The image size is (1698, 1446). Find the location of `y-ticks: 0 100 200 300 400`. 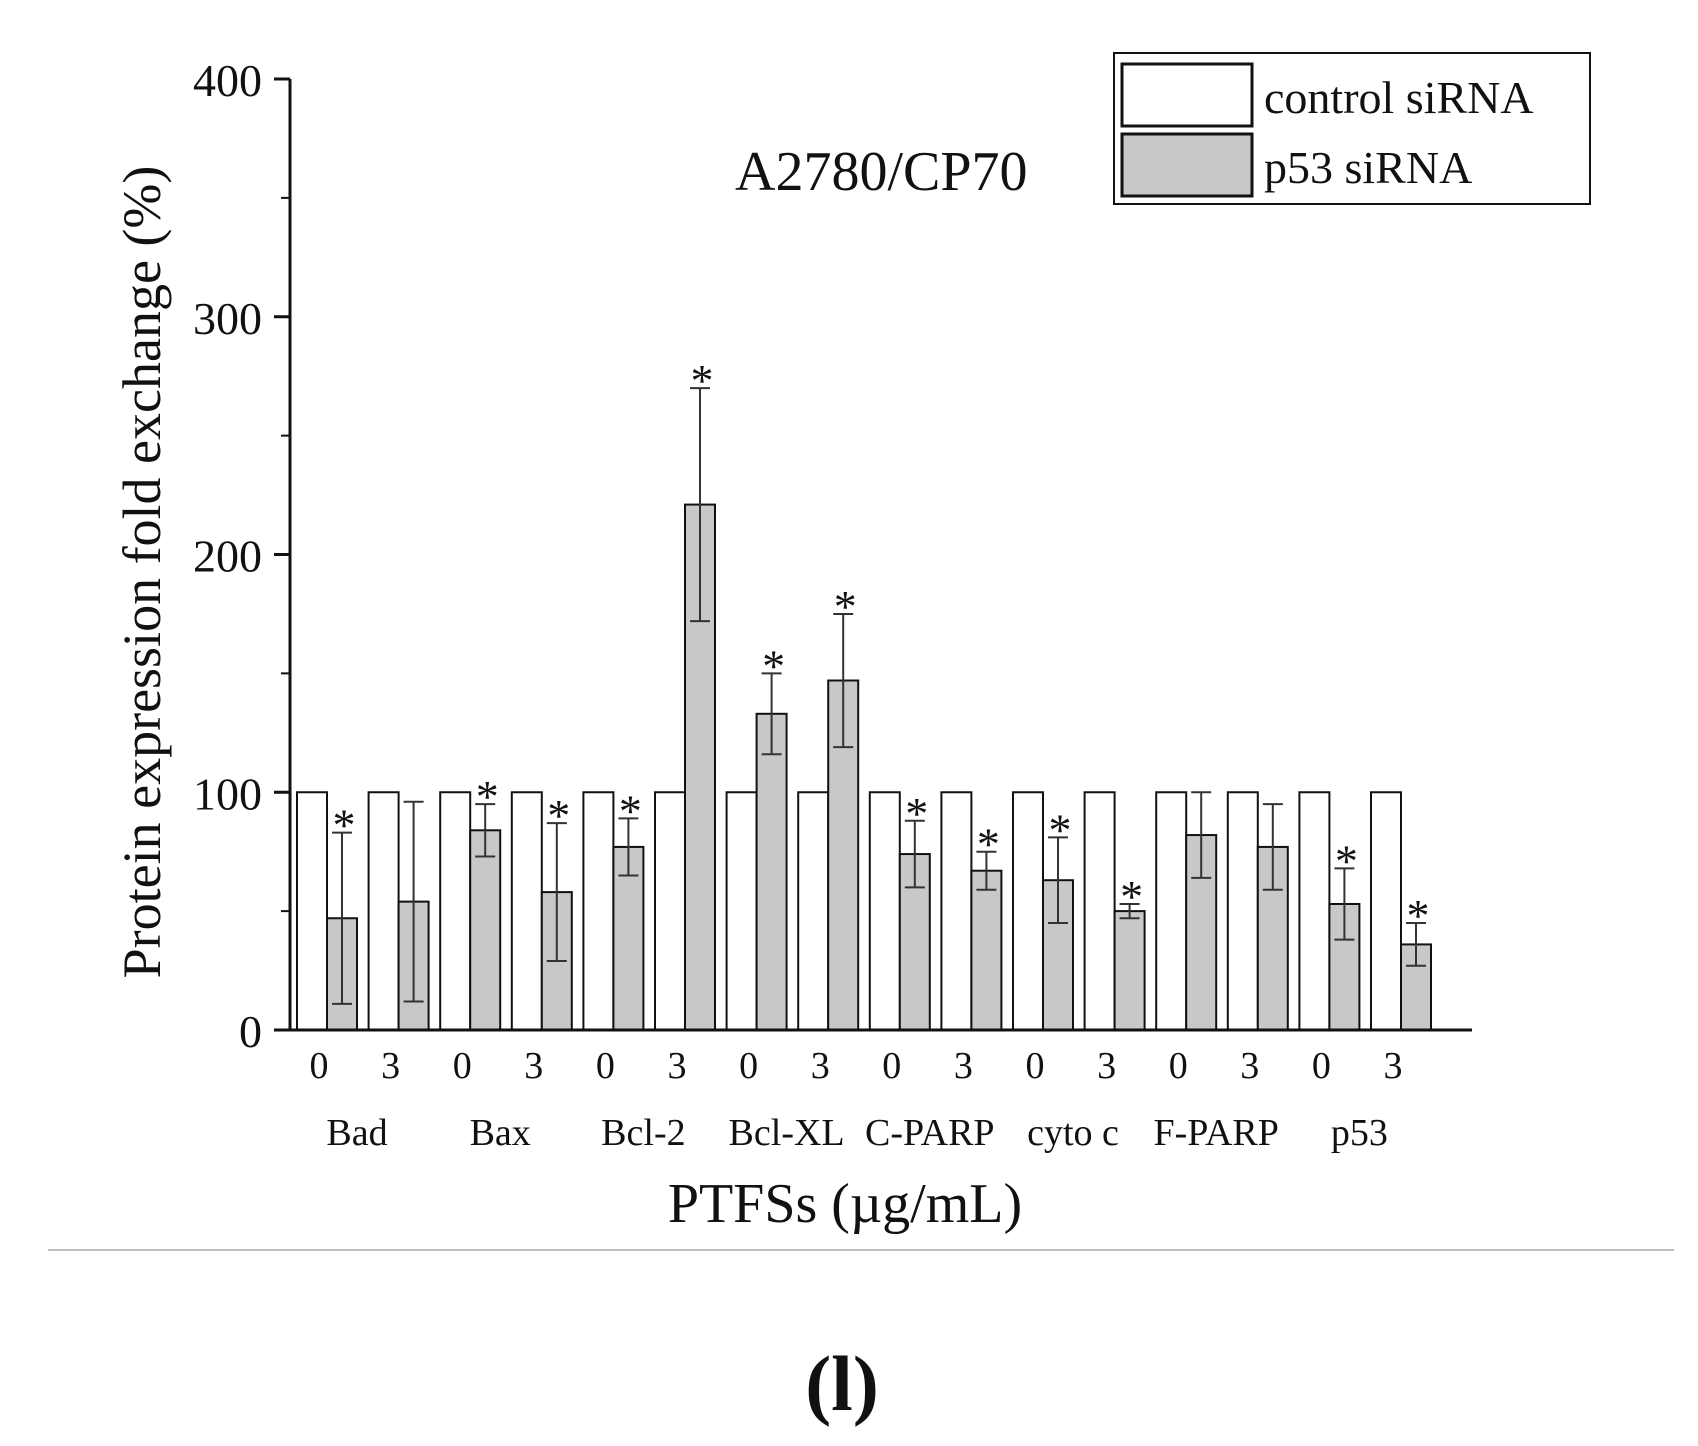

y-ticks: 0 100 200 300 400 is located at coordinates (241, 556).